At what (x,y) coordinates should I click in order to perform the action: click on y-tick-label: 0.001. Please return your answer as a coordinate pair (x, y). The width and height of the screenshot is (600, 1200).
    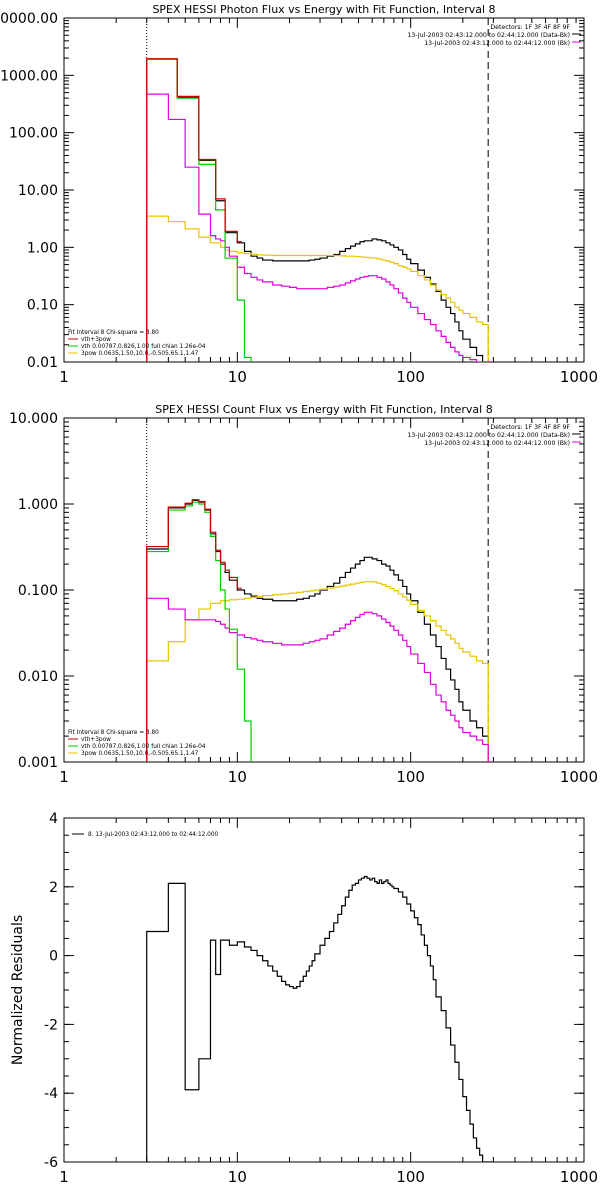
    Looking at the image, I should click on (38, 763).